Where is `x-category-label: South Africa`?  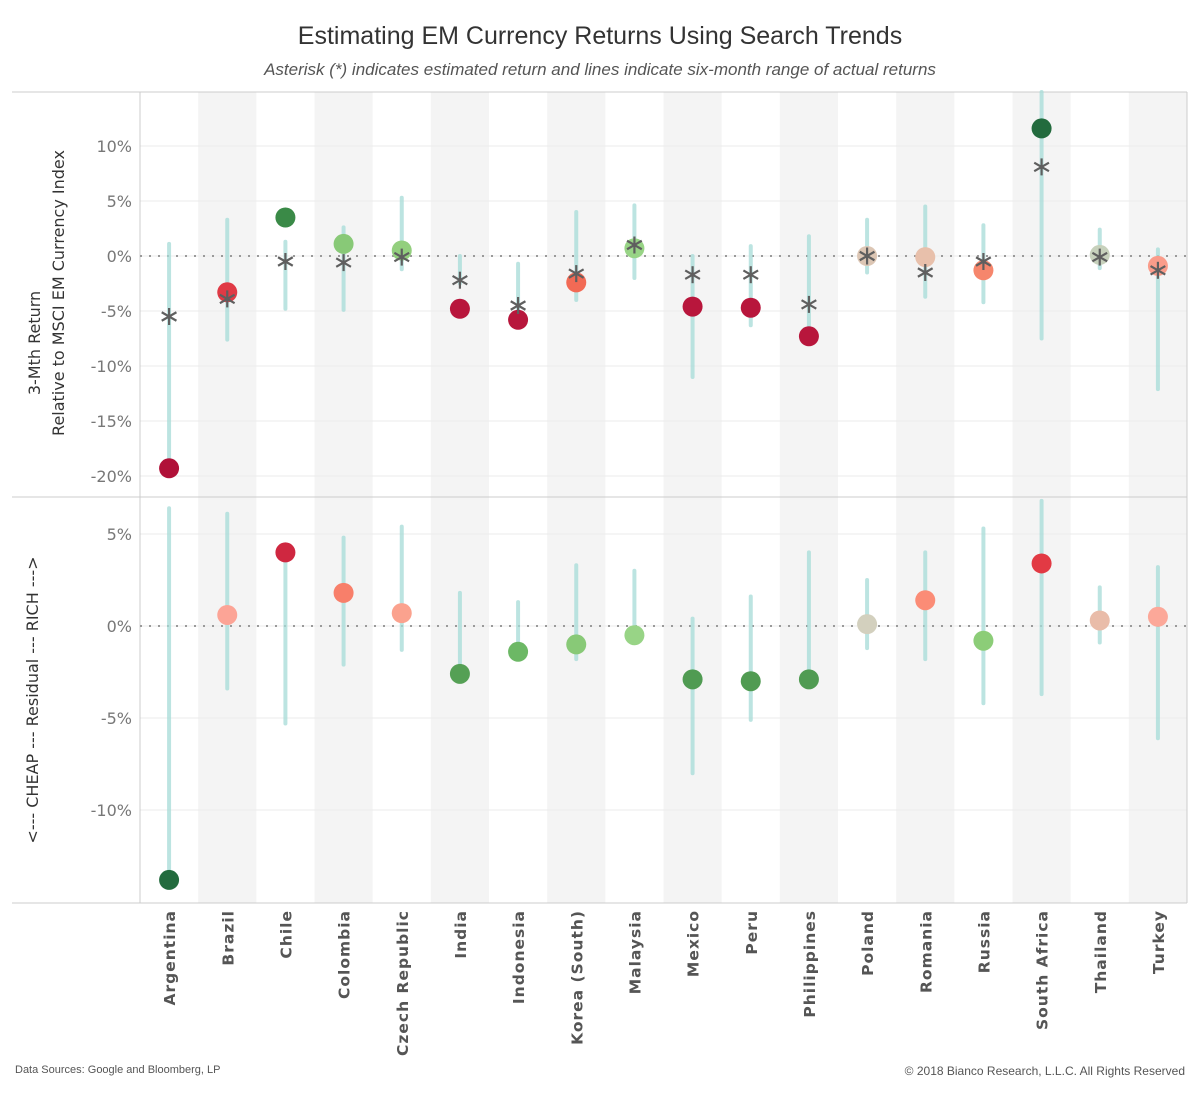 x-category-label: South Africa is located at coordinates (1043, 970).